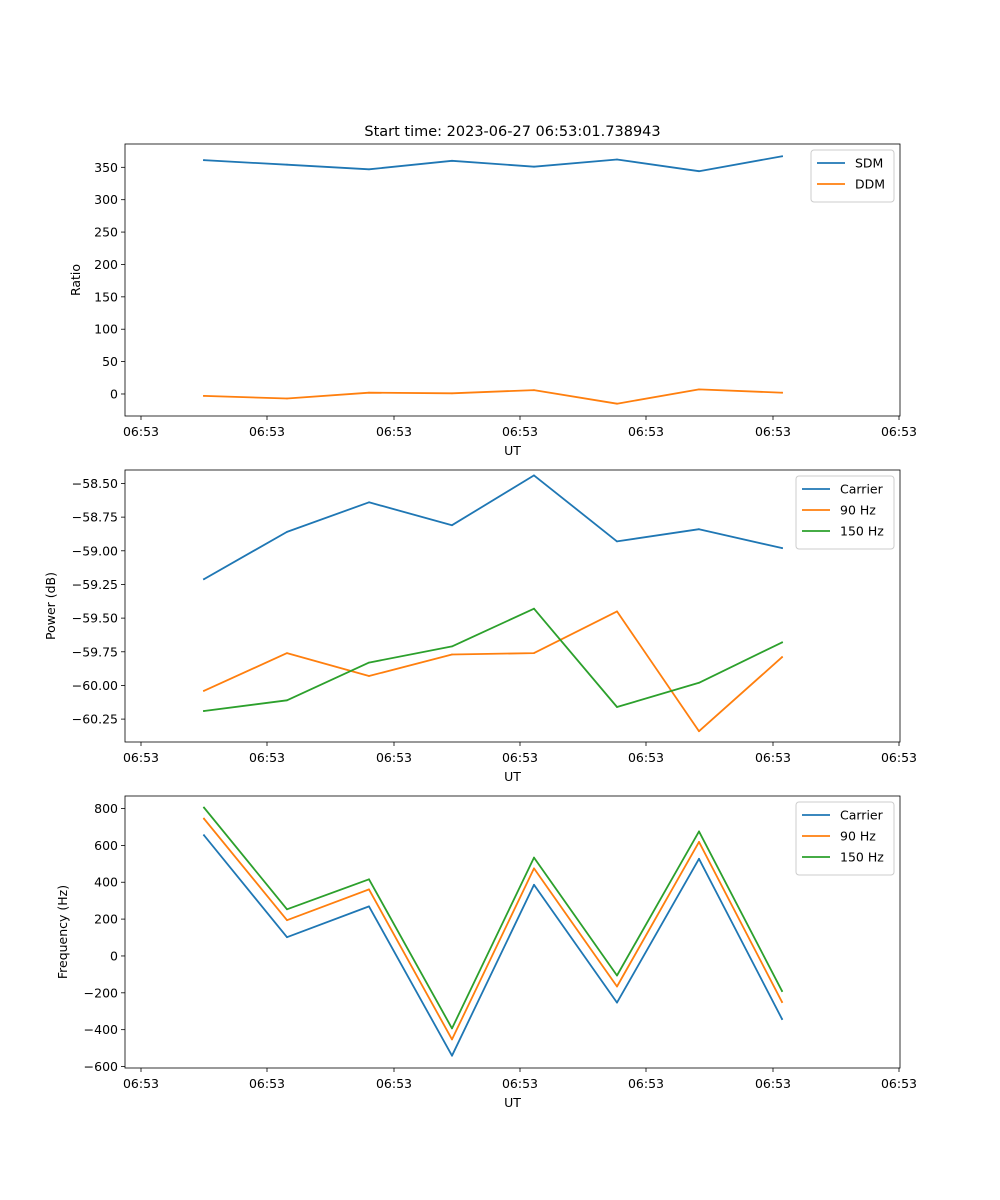 This screenshot has width=1000, height=1200. I want to click on legend-label: DDM, so click(870, 184).